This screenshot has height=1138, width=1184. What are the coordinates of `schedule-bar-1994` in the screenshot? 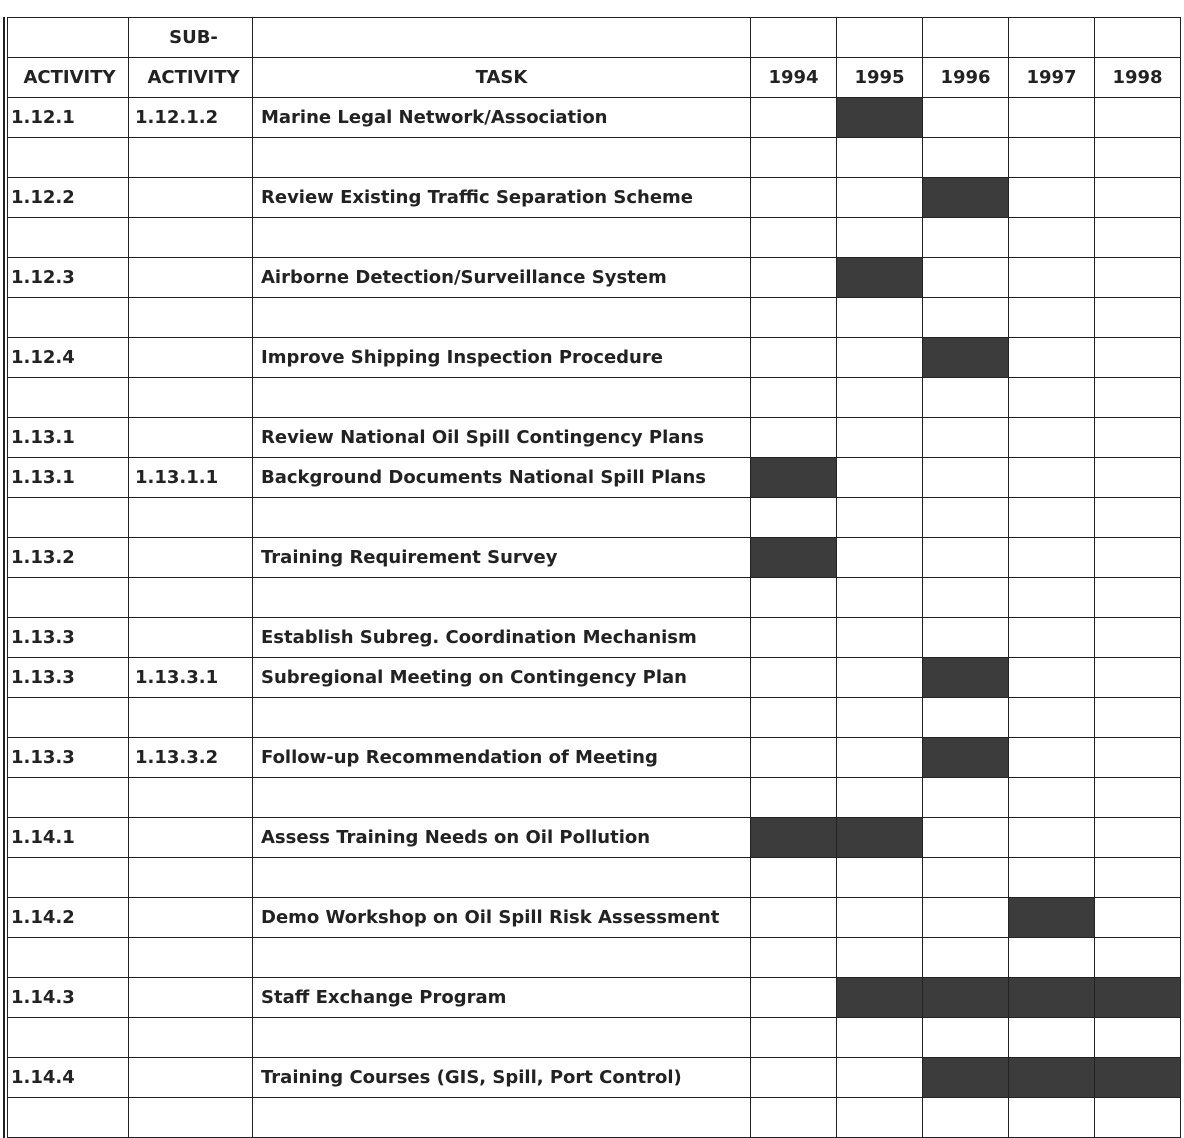 It's located at (793, 837).